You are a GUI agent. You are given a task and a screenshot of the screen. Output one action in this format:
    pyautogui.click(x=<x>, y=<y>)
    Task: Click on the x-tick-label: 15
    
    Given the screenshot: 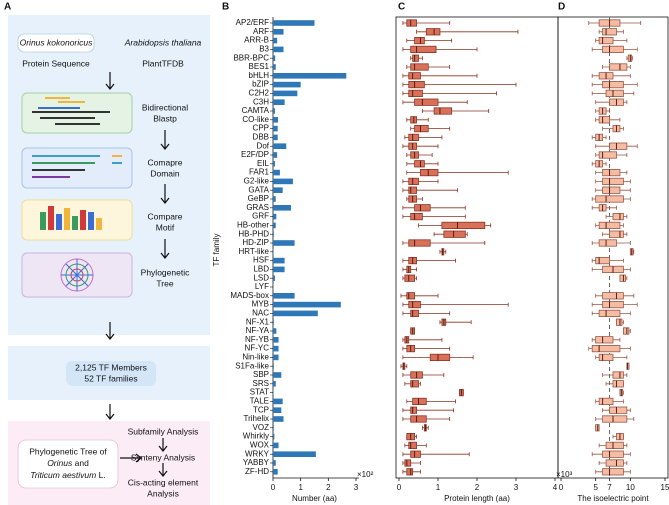 What is the action you would take?
    pyautogui.click(x=665, y=487)
    